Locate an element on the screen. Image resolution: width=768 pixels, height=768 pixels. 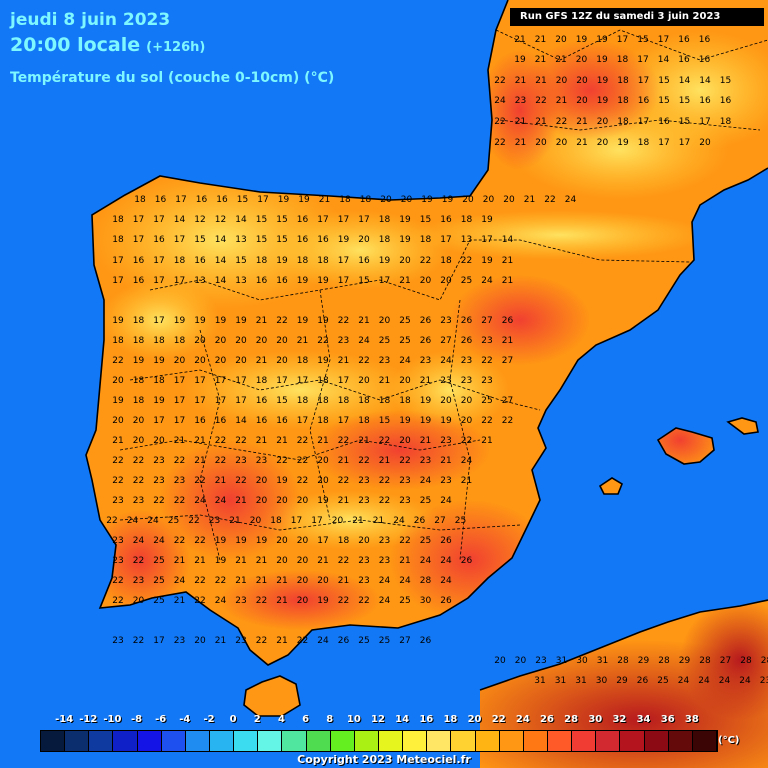
legend-label: -14 is located at coordinates (64, 719).